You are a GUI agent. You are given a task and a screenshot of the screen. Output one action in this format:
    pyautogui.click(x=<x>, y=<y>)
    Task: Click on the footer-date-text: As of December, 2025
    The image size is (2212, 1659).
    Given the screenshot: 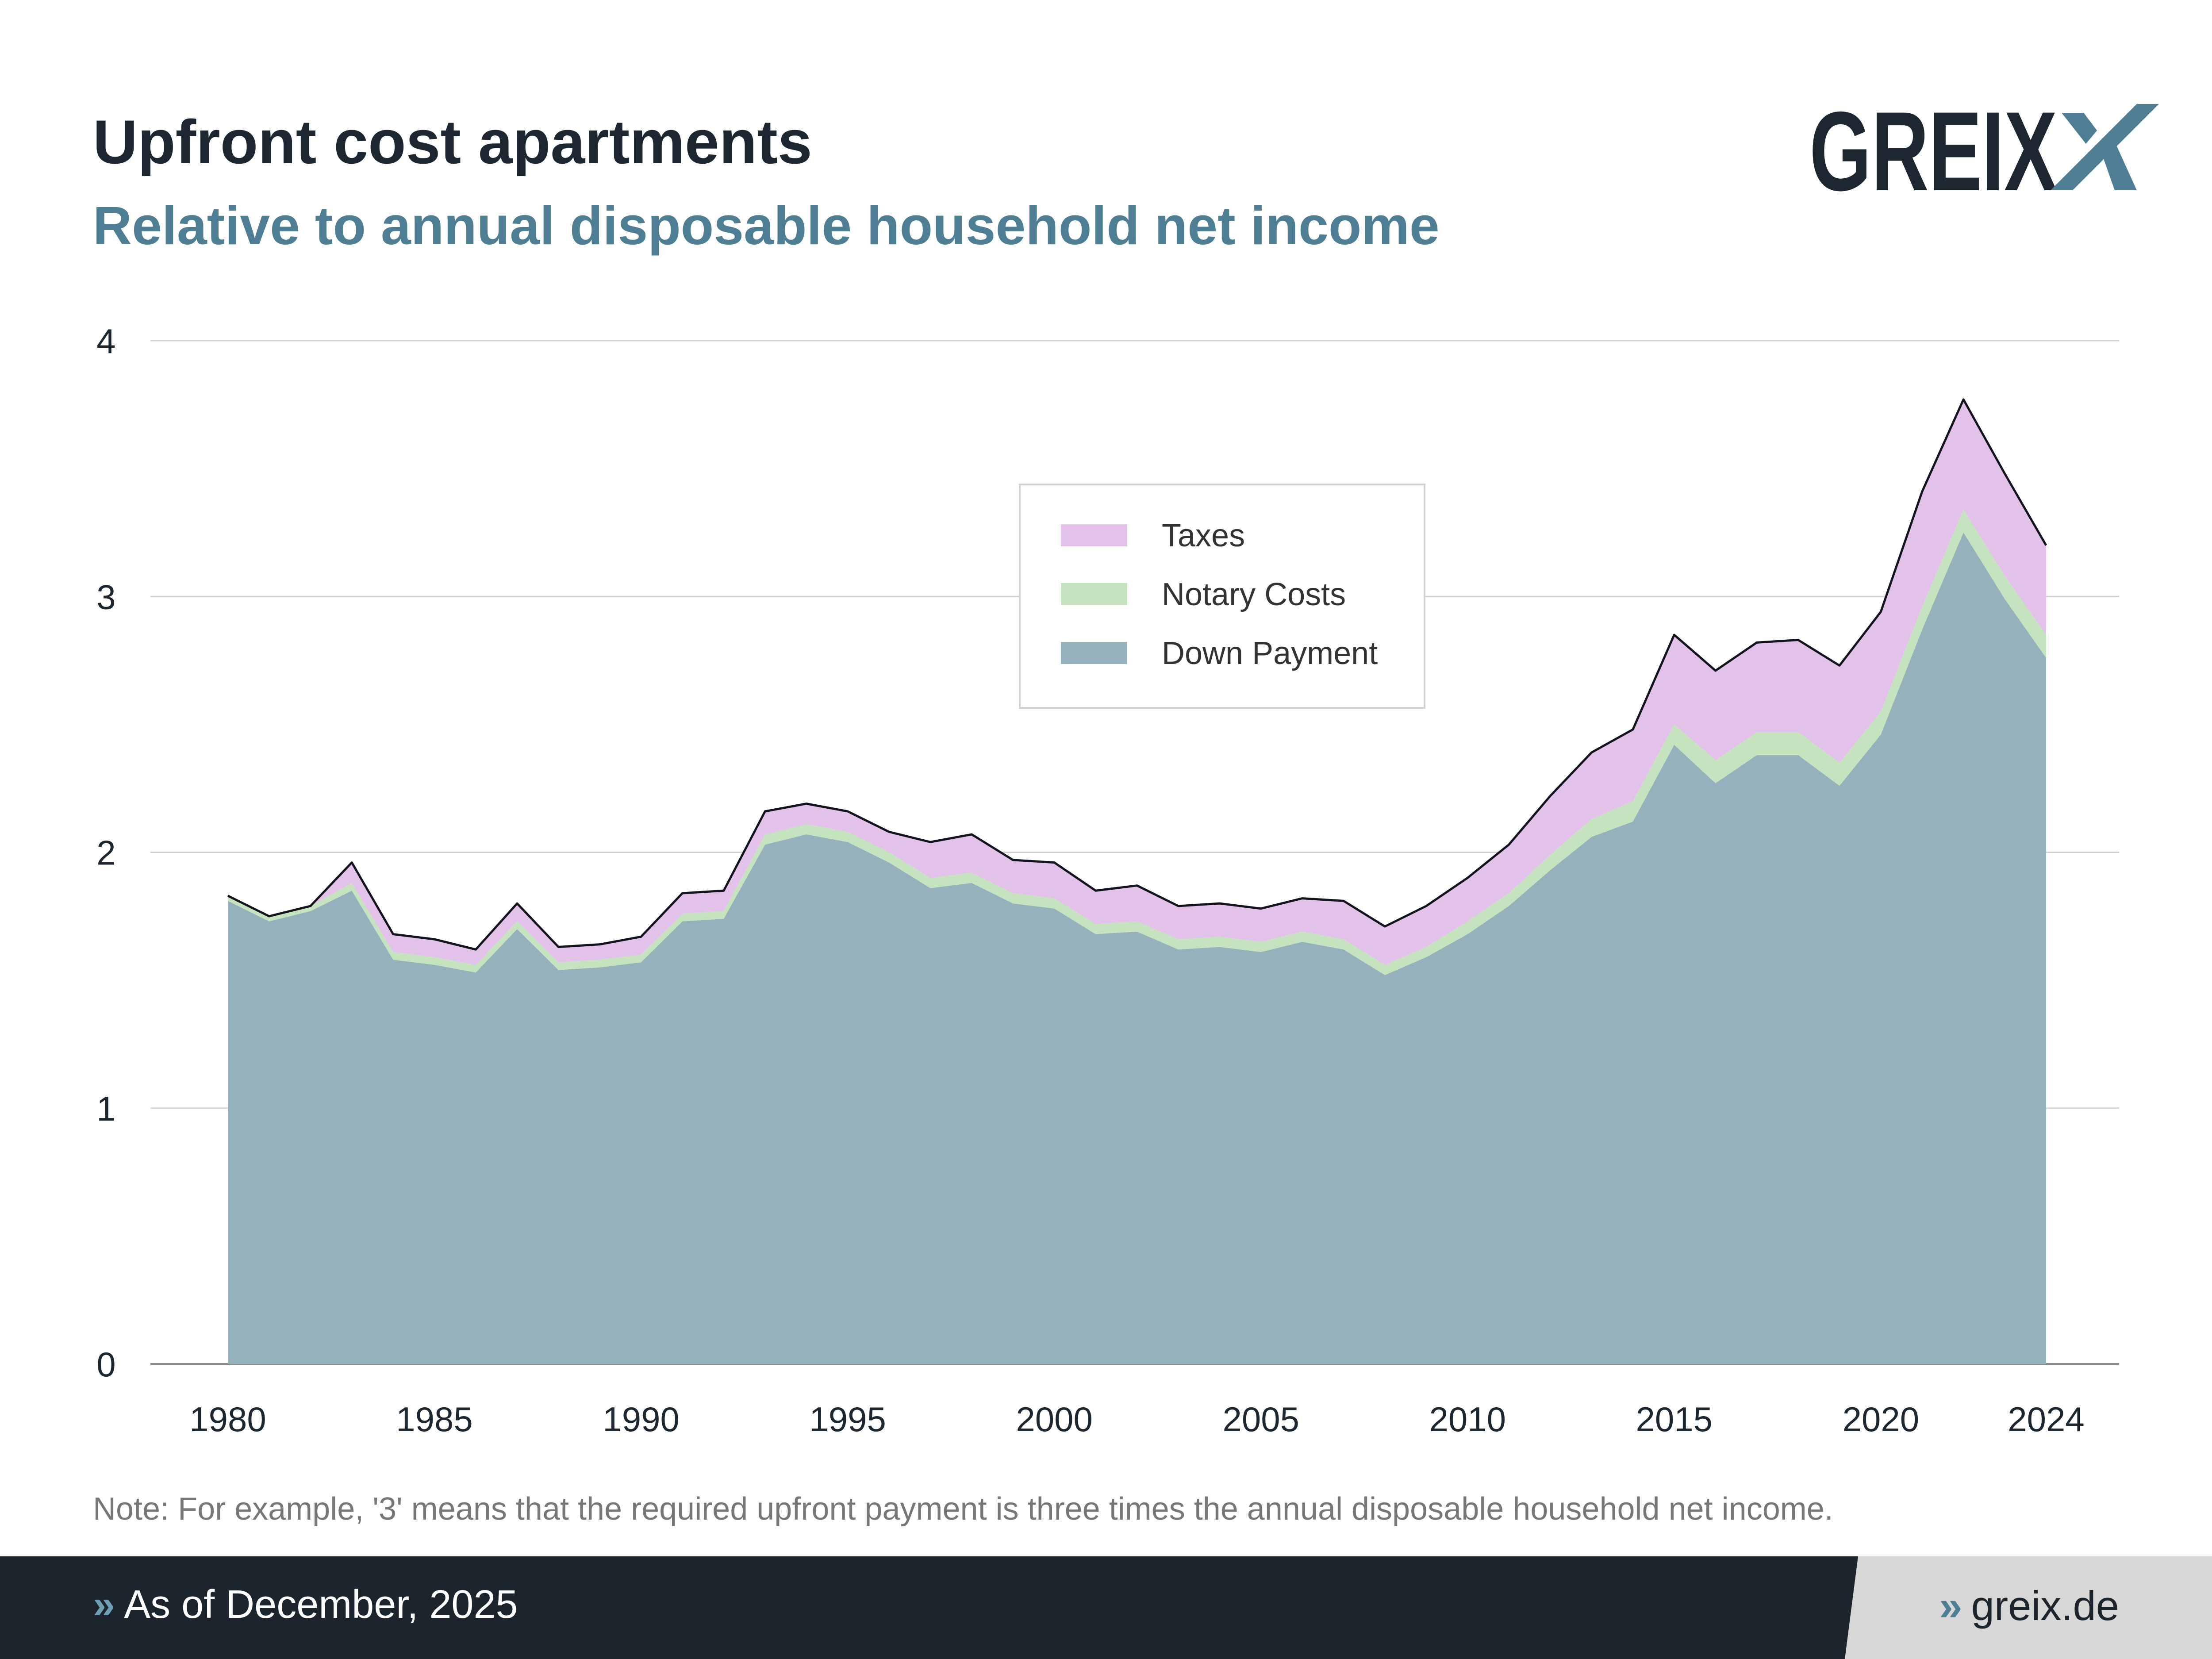 What is the action you would take?
    pyautogui.click(x=321, y=1605)
    